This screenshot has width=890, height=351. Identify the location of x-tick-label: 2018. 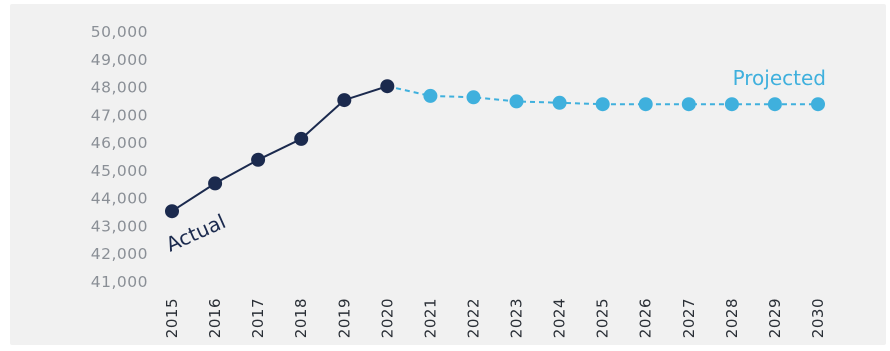
(301, 318).